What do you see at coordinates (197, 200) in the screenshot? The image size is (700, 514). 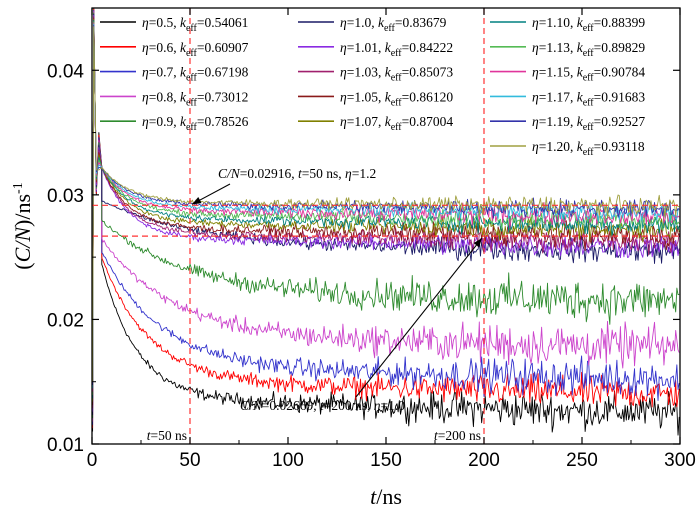 I see `anno-upper-arrow-head` at bounding box center [197, 200].